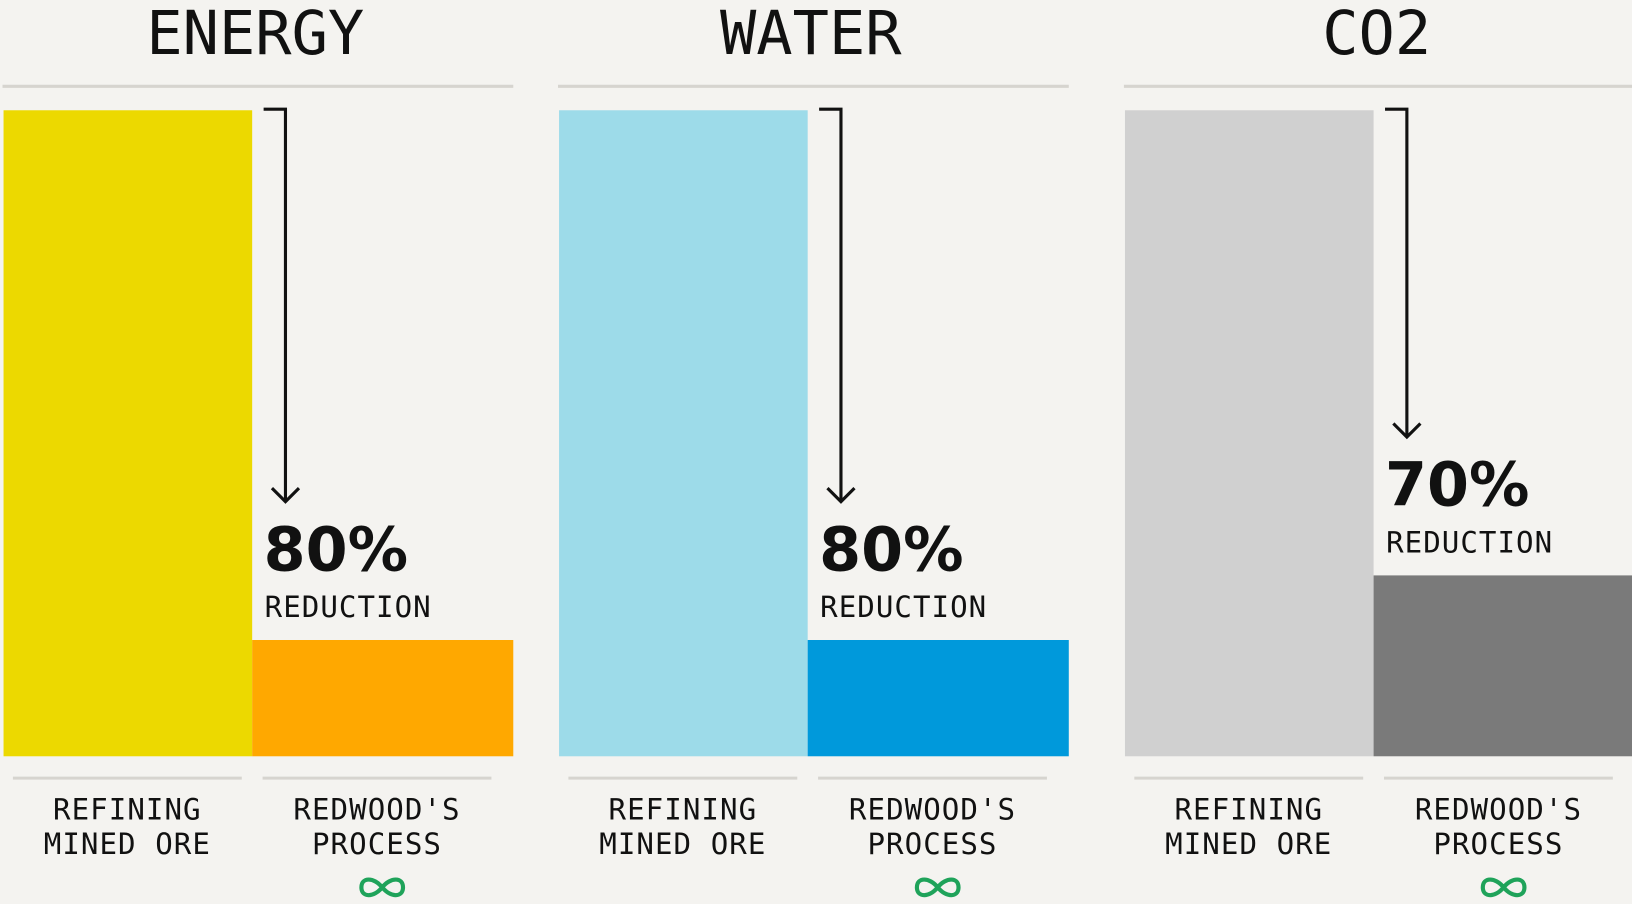  I want to click on panel-title: WATER, so click(811, 34).